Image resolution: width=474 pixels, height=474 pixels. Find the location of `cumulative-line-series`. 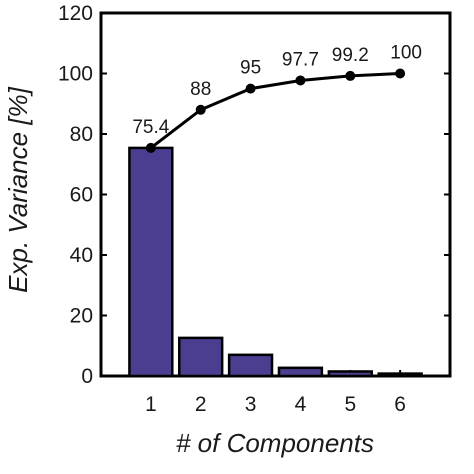

cumulative-line-series is located at coordinates (275, 110).